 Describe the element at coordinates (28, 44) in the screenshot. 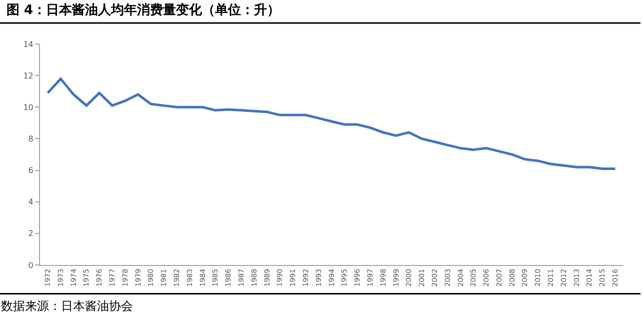

I see `y-tick-label: 14` at that location.